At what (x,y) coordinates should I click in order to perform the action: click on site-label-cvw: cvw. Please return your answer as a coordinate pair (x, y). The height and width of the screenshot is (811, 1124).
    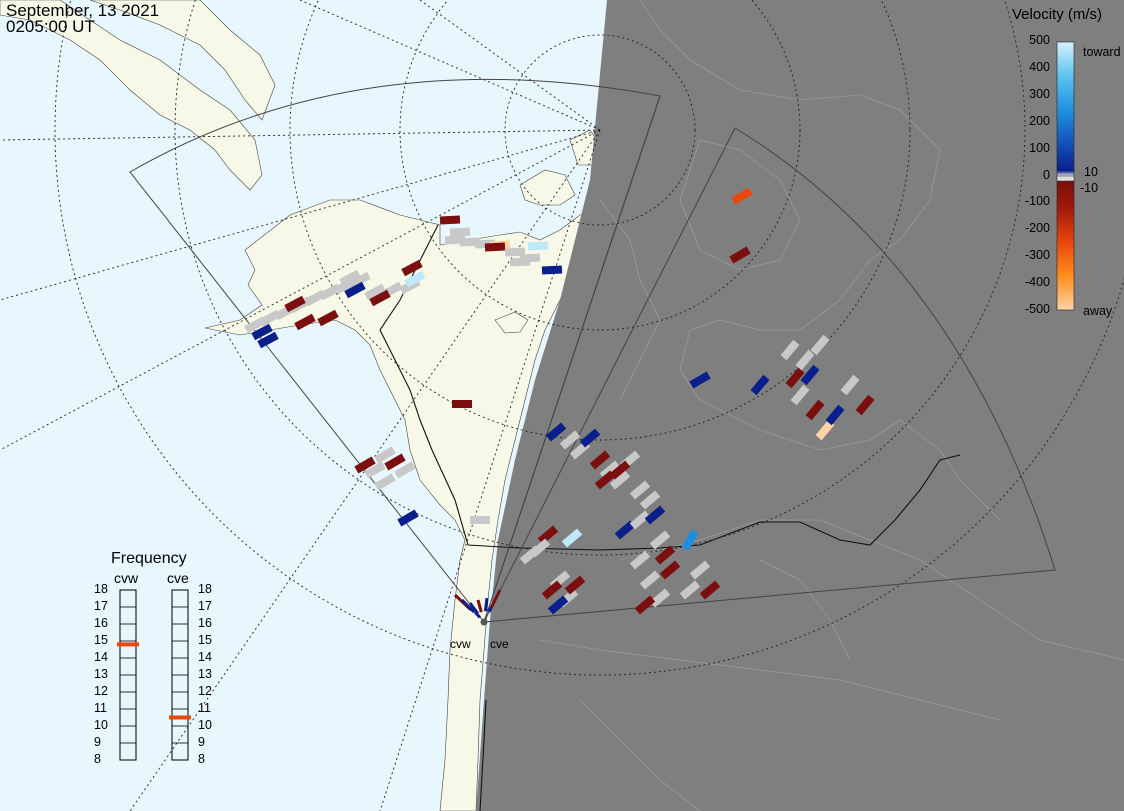
    Looking at the image, I should click on (460, 644).